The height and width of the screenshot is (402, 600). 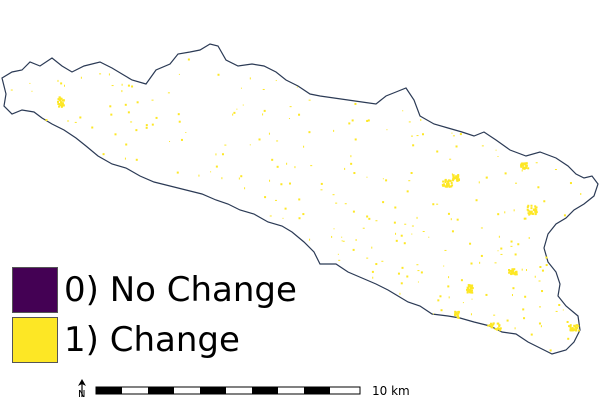 I want to click on scale-bar-label: 10 km, so click(x=391, y=391).